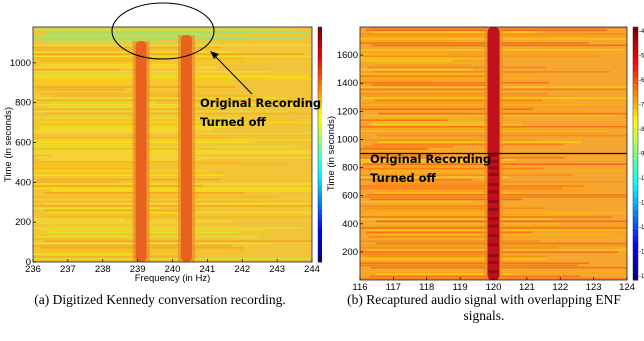 Image resolution: width=644 pixels, height=341 pixels. I want to click on x-tick-label: 120, so click(494, 286).